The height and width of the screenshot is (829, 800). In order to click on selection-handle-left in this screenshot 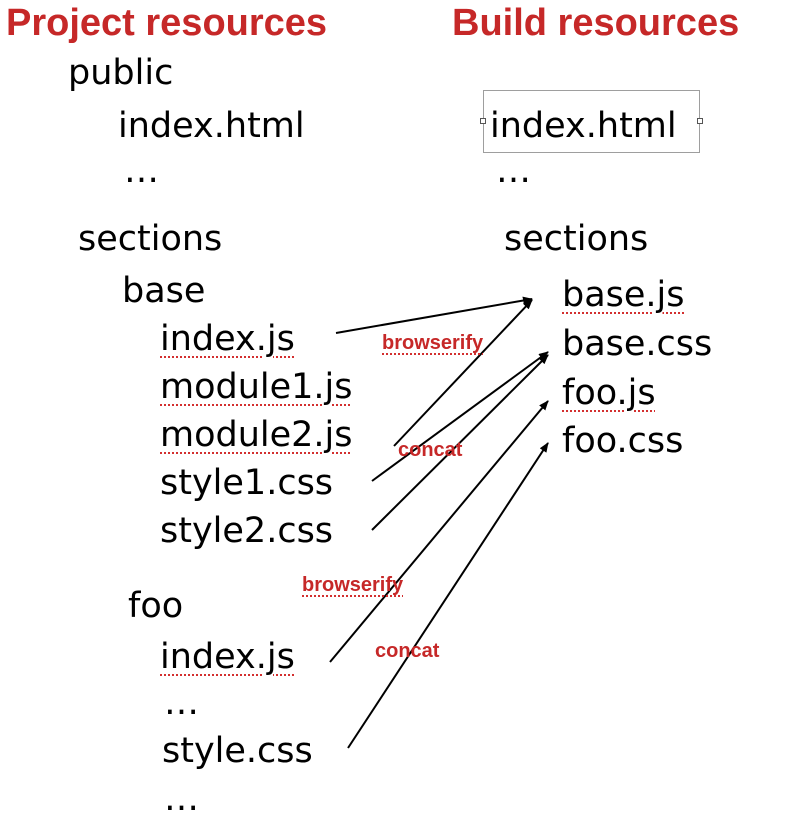, I will do `click(483, 121)`.